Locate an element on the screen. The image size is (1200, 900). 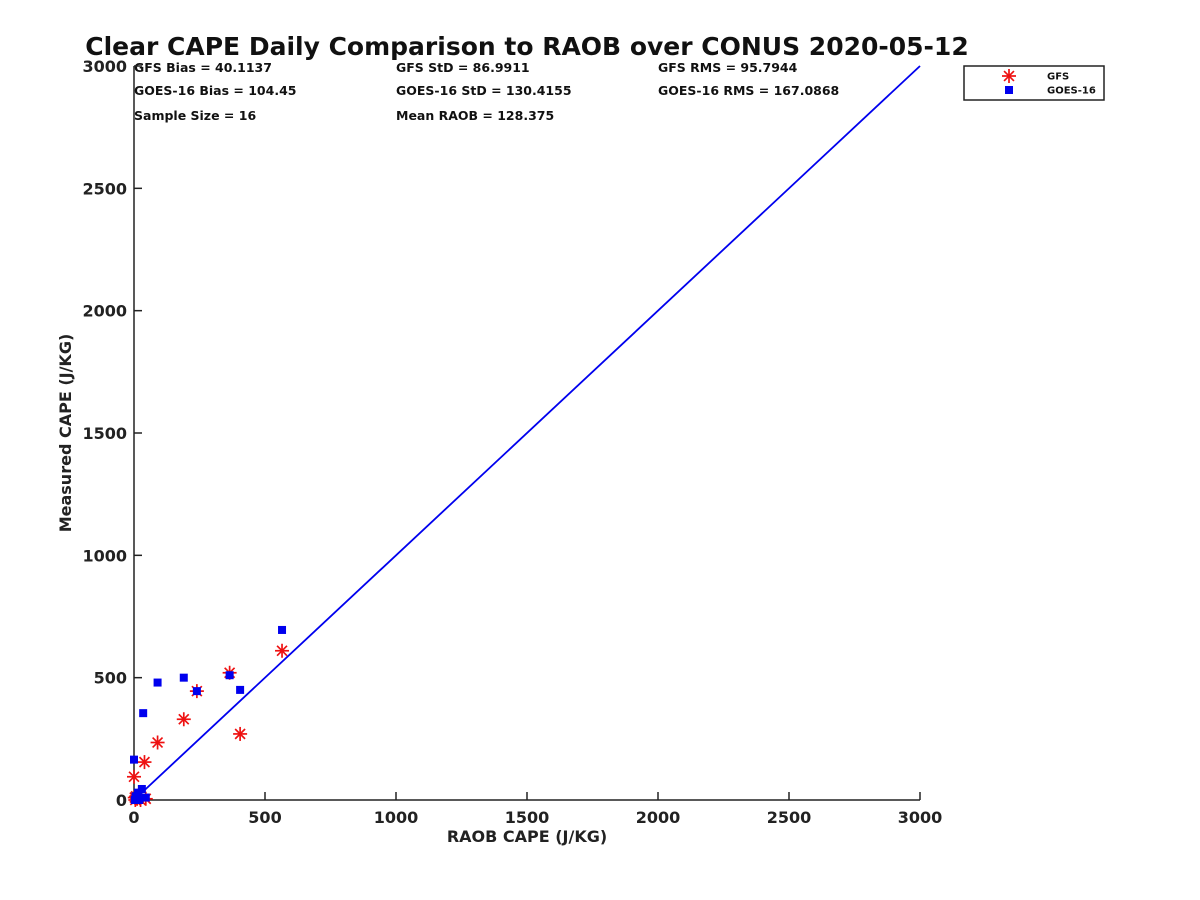
x-tick-label: 1500 is located at coordinates (527, 817).